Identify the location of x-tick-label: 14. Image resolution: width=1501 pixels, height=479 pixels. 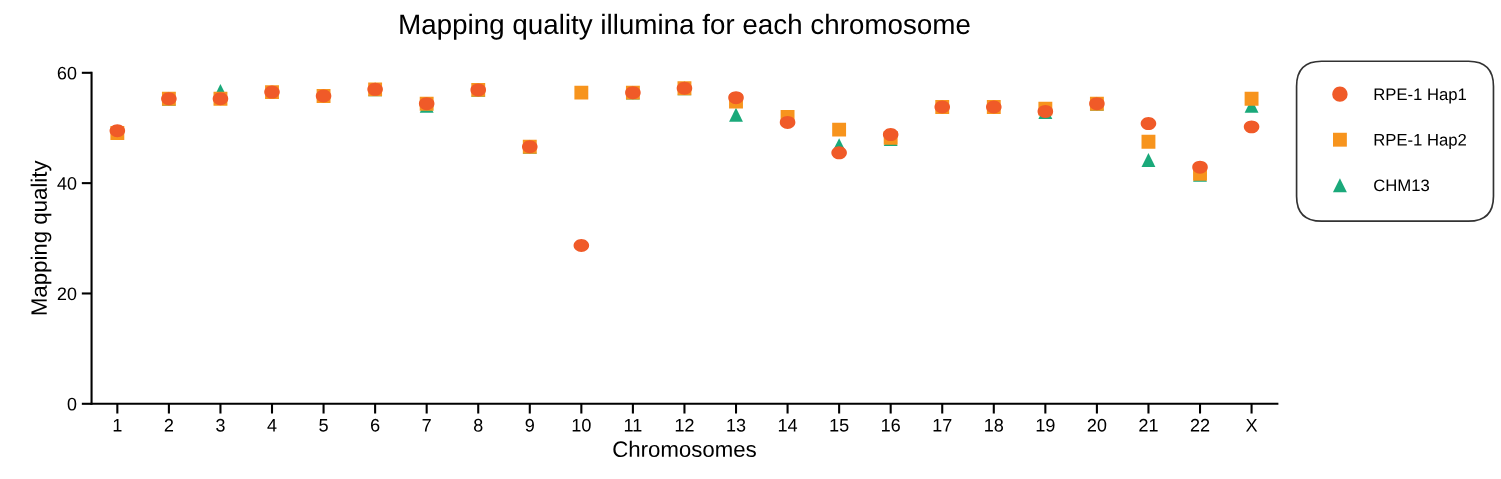
(788, 425).